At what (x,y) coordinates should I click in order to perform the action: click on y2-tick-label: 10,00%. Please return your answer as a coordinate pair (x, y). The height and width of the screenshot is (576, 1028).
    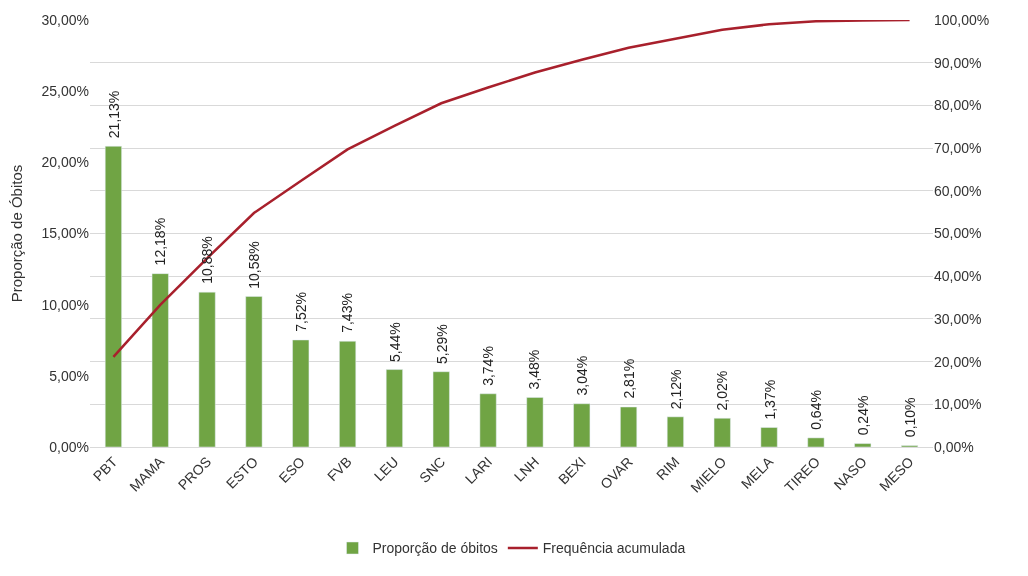
    Looking at the image, I should click on (958, 404).